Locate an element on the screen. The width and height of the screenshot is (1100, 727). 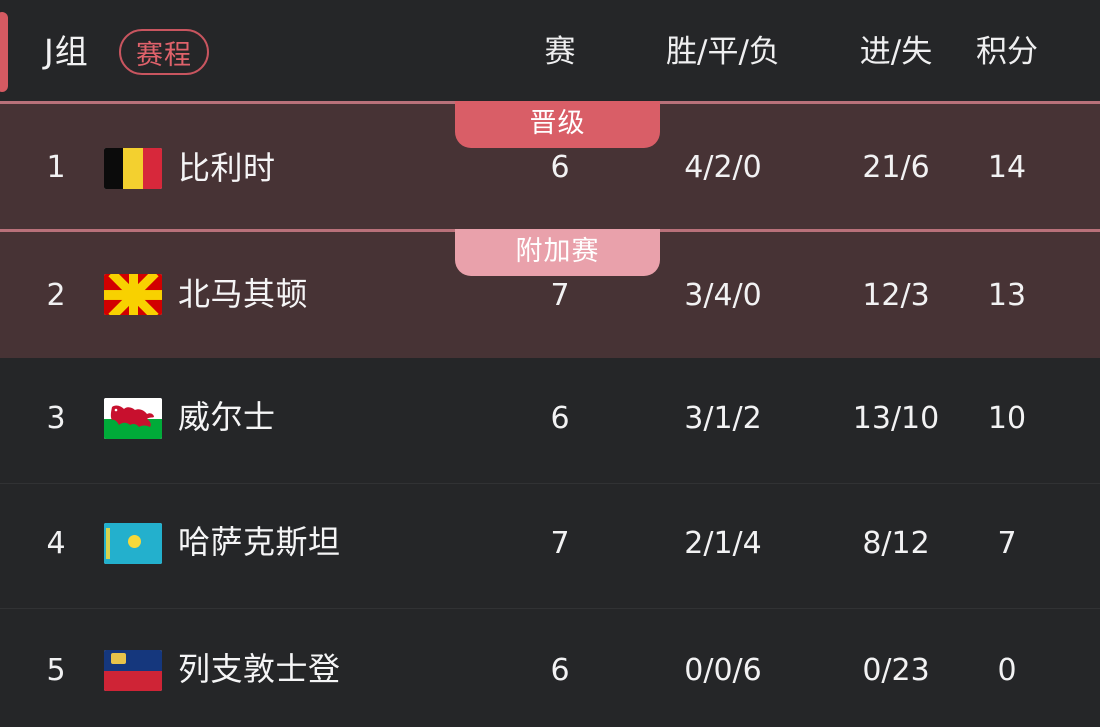
flag-kazakhstan-icon is located at coordinates (133, 543).